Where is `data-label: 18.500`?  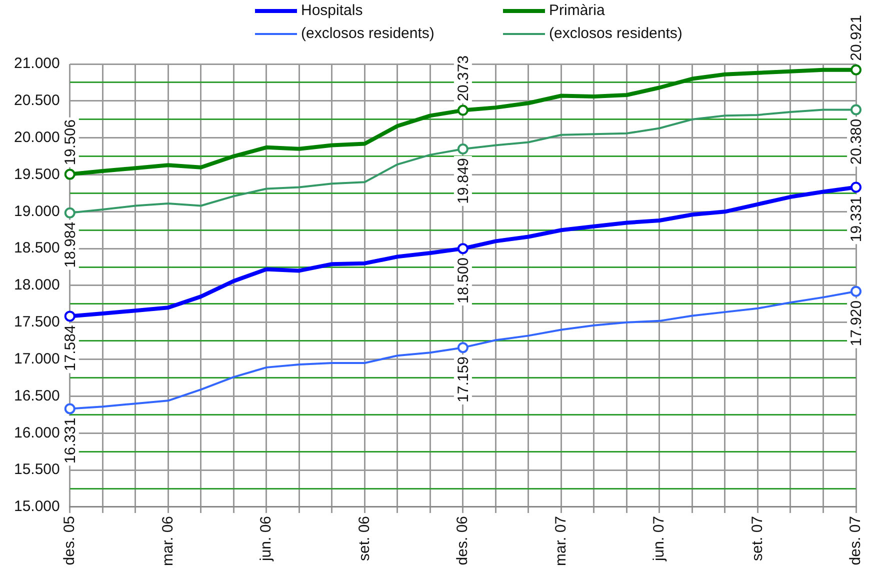
data-label: 18.500 is located at coordinates (463, 281).